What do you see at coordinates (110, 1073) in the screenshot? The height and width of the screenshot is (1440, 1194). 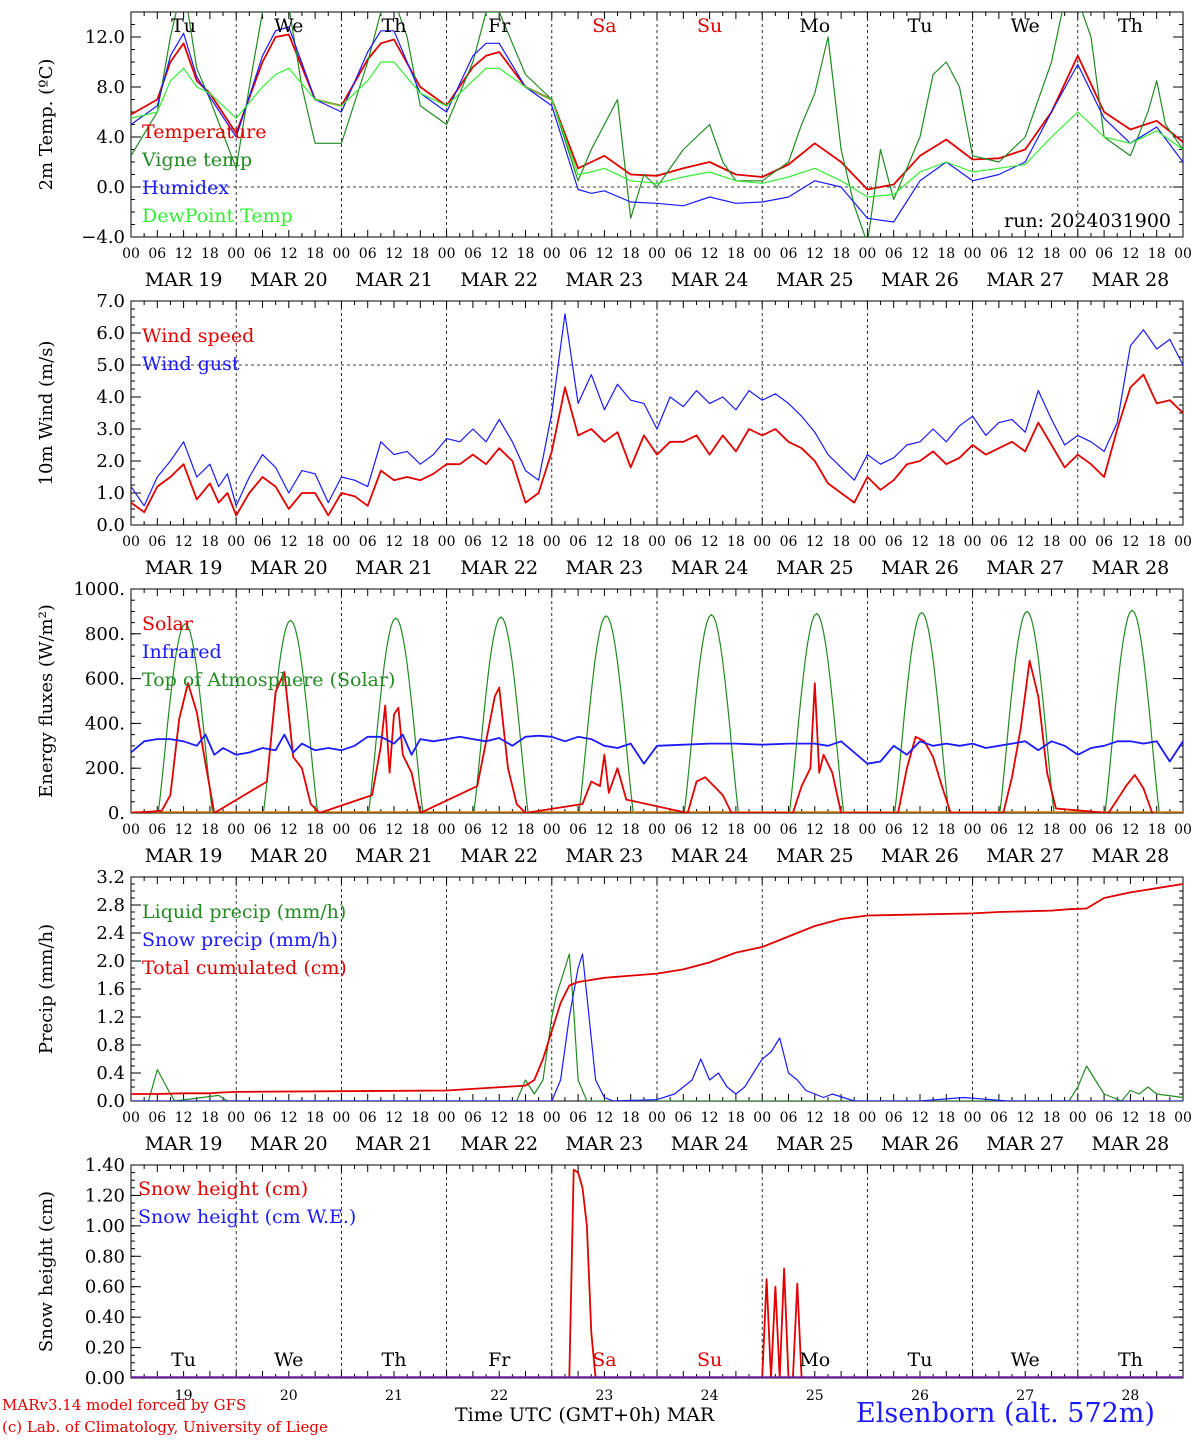 I see `y-tick-label: 0.4` at bounding box center [110, 1073].